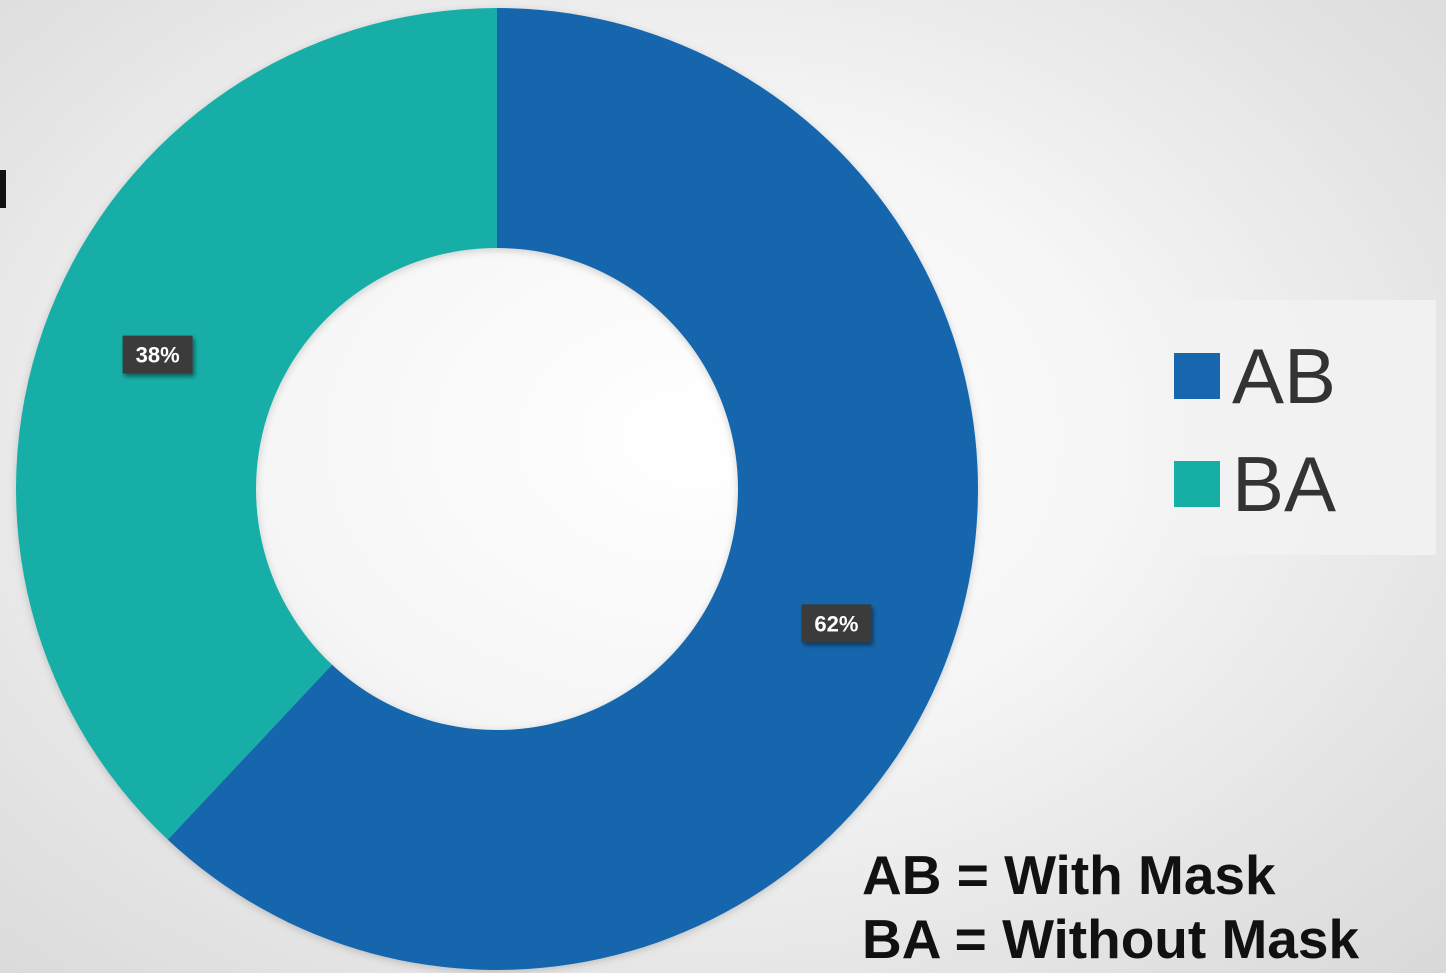  What do you see at coordinates (1069, 875) in the screenshot?
I see `note-ab-definition: AB = With Mask` at bounding box center [1069, 875].